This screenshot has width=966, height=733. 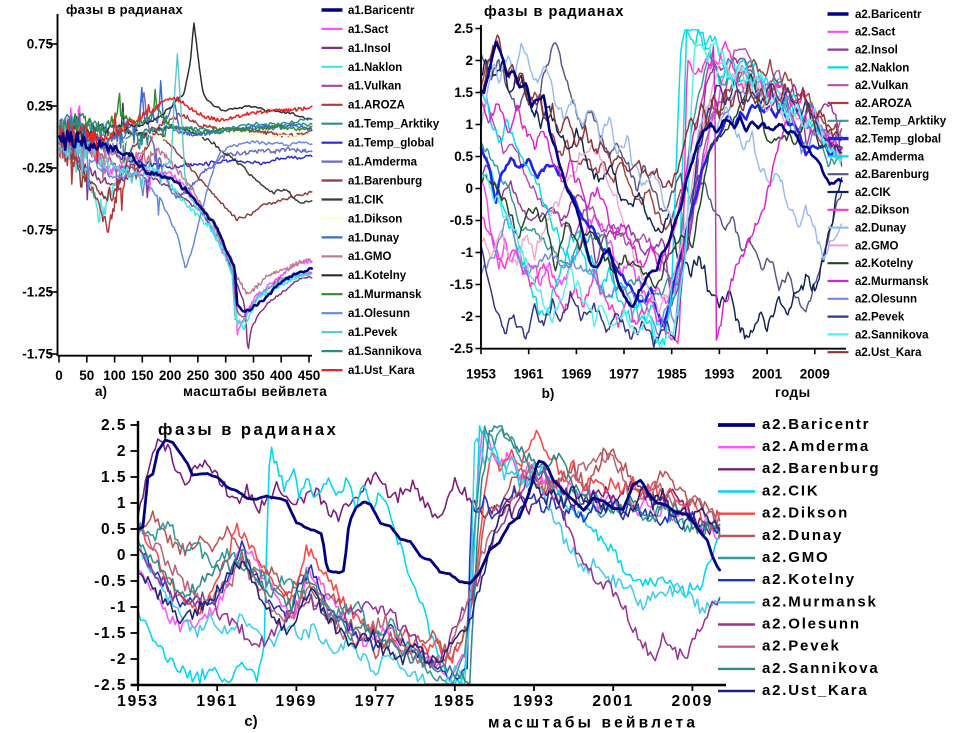 What do you see at coordinates (37, 292) in the screenshot?
I see `svg-text: -1.25` at bounding box center [37, 292].